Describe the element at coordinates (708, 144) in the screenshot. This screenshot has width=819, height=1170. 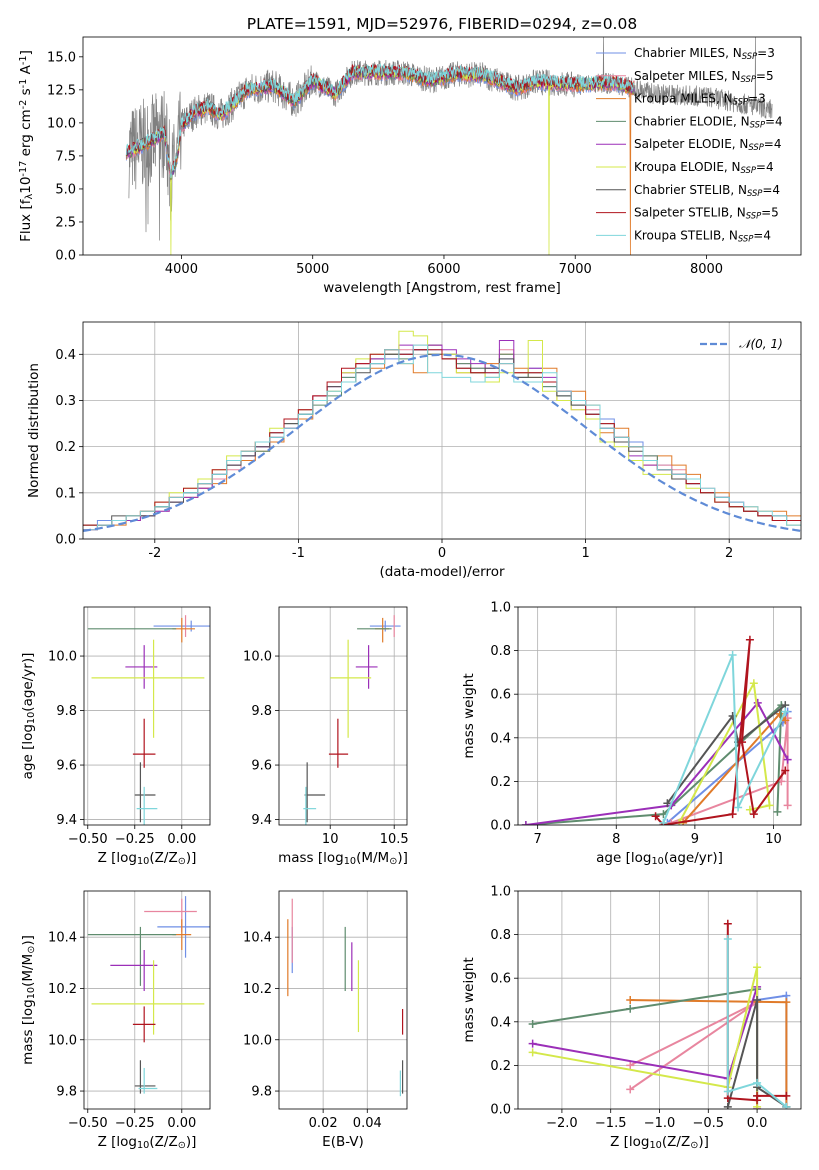
I see `legend-label-salpeter-elodie: Salpeter ELODIE, NSSP=4` at that location.